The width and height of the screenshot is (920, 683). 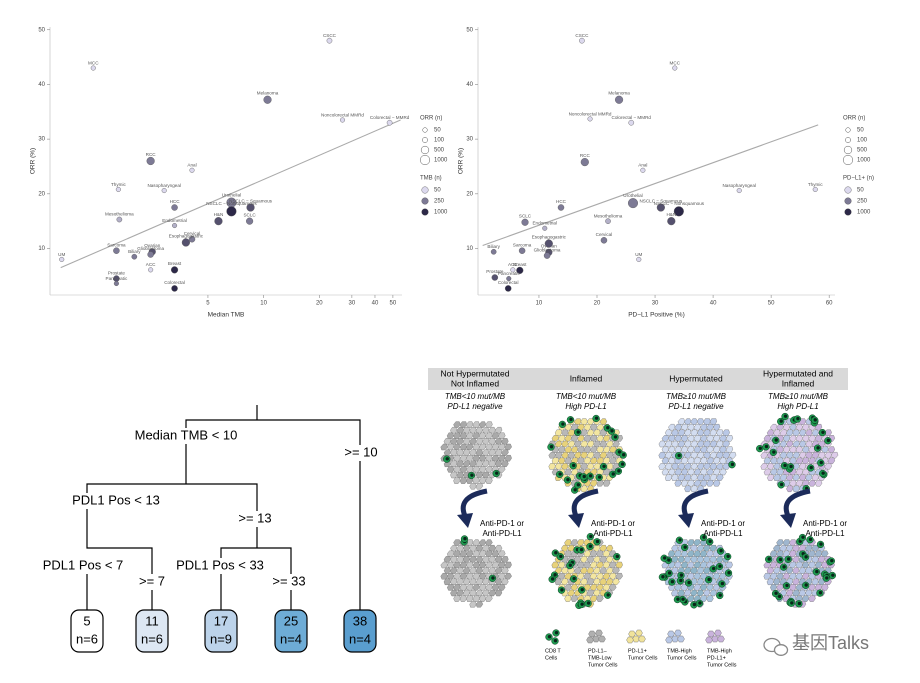 What do you see at coordinates (41, 194) in the screenshot?
I see `y-tick-label: 20` at bounding box center [41, 194].